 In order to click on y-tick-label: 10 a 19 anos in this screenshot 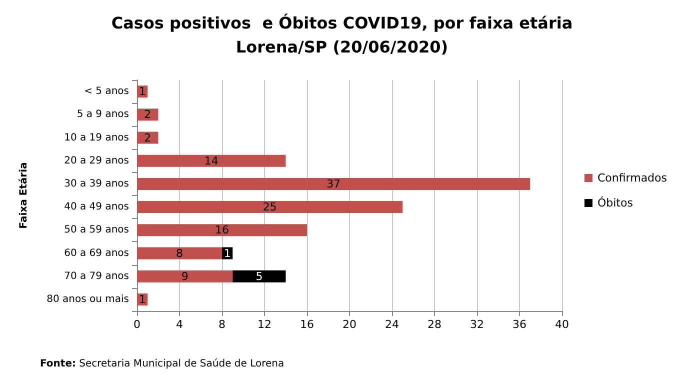, I will do `click(96, 138)`.